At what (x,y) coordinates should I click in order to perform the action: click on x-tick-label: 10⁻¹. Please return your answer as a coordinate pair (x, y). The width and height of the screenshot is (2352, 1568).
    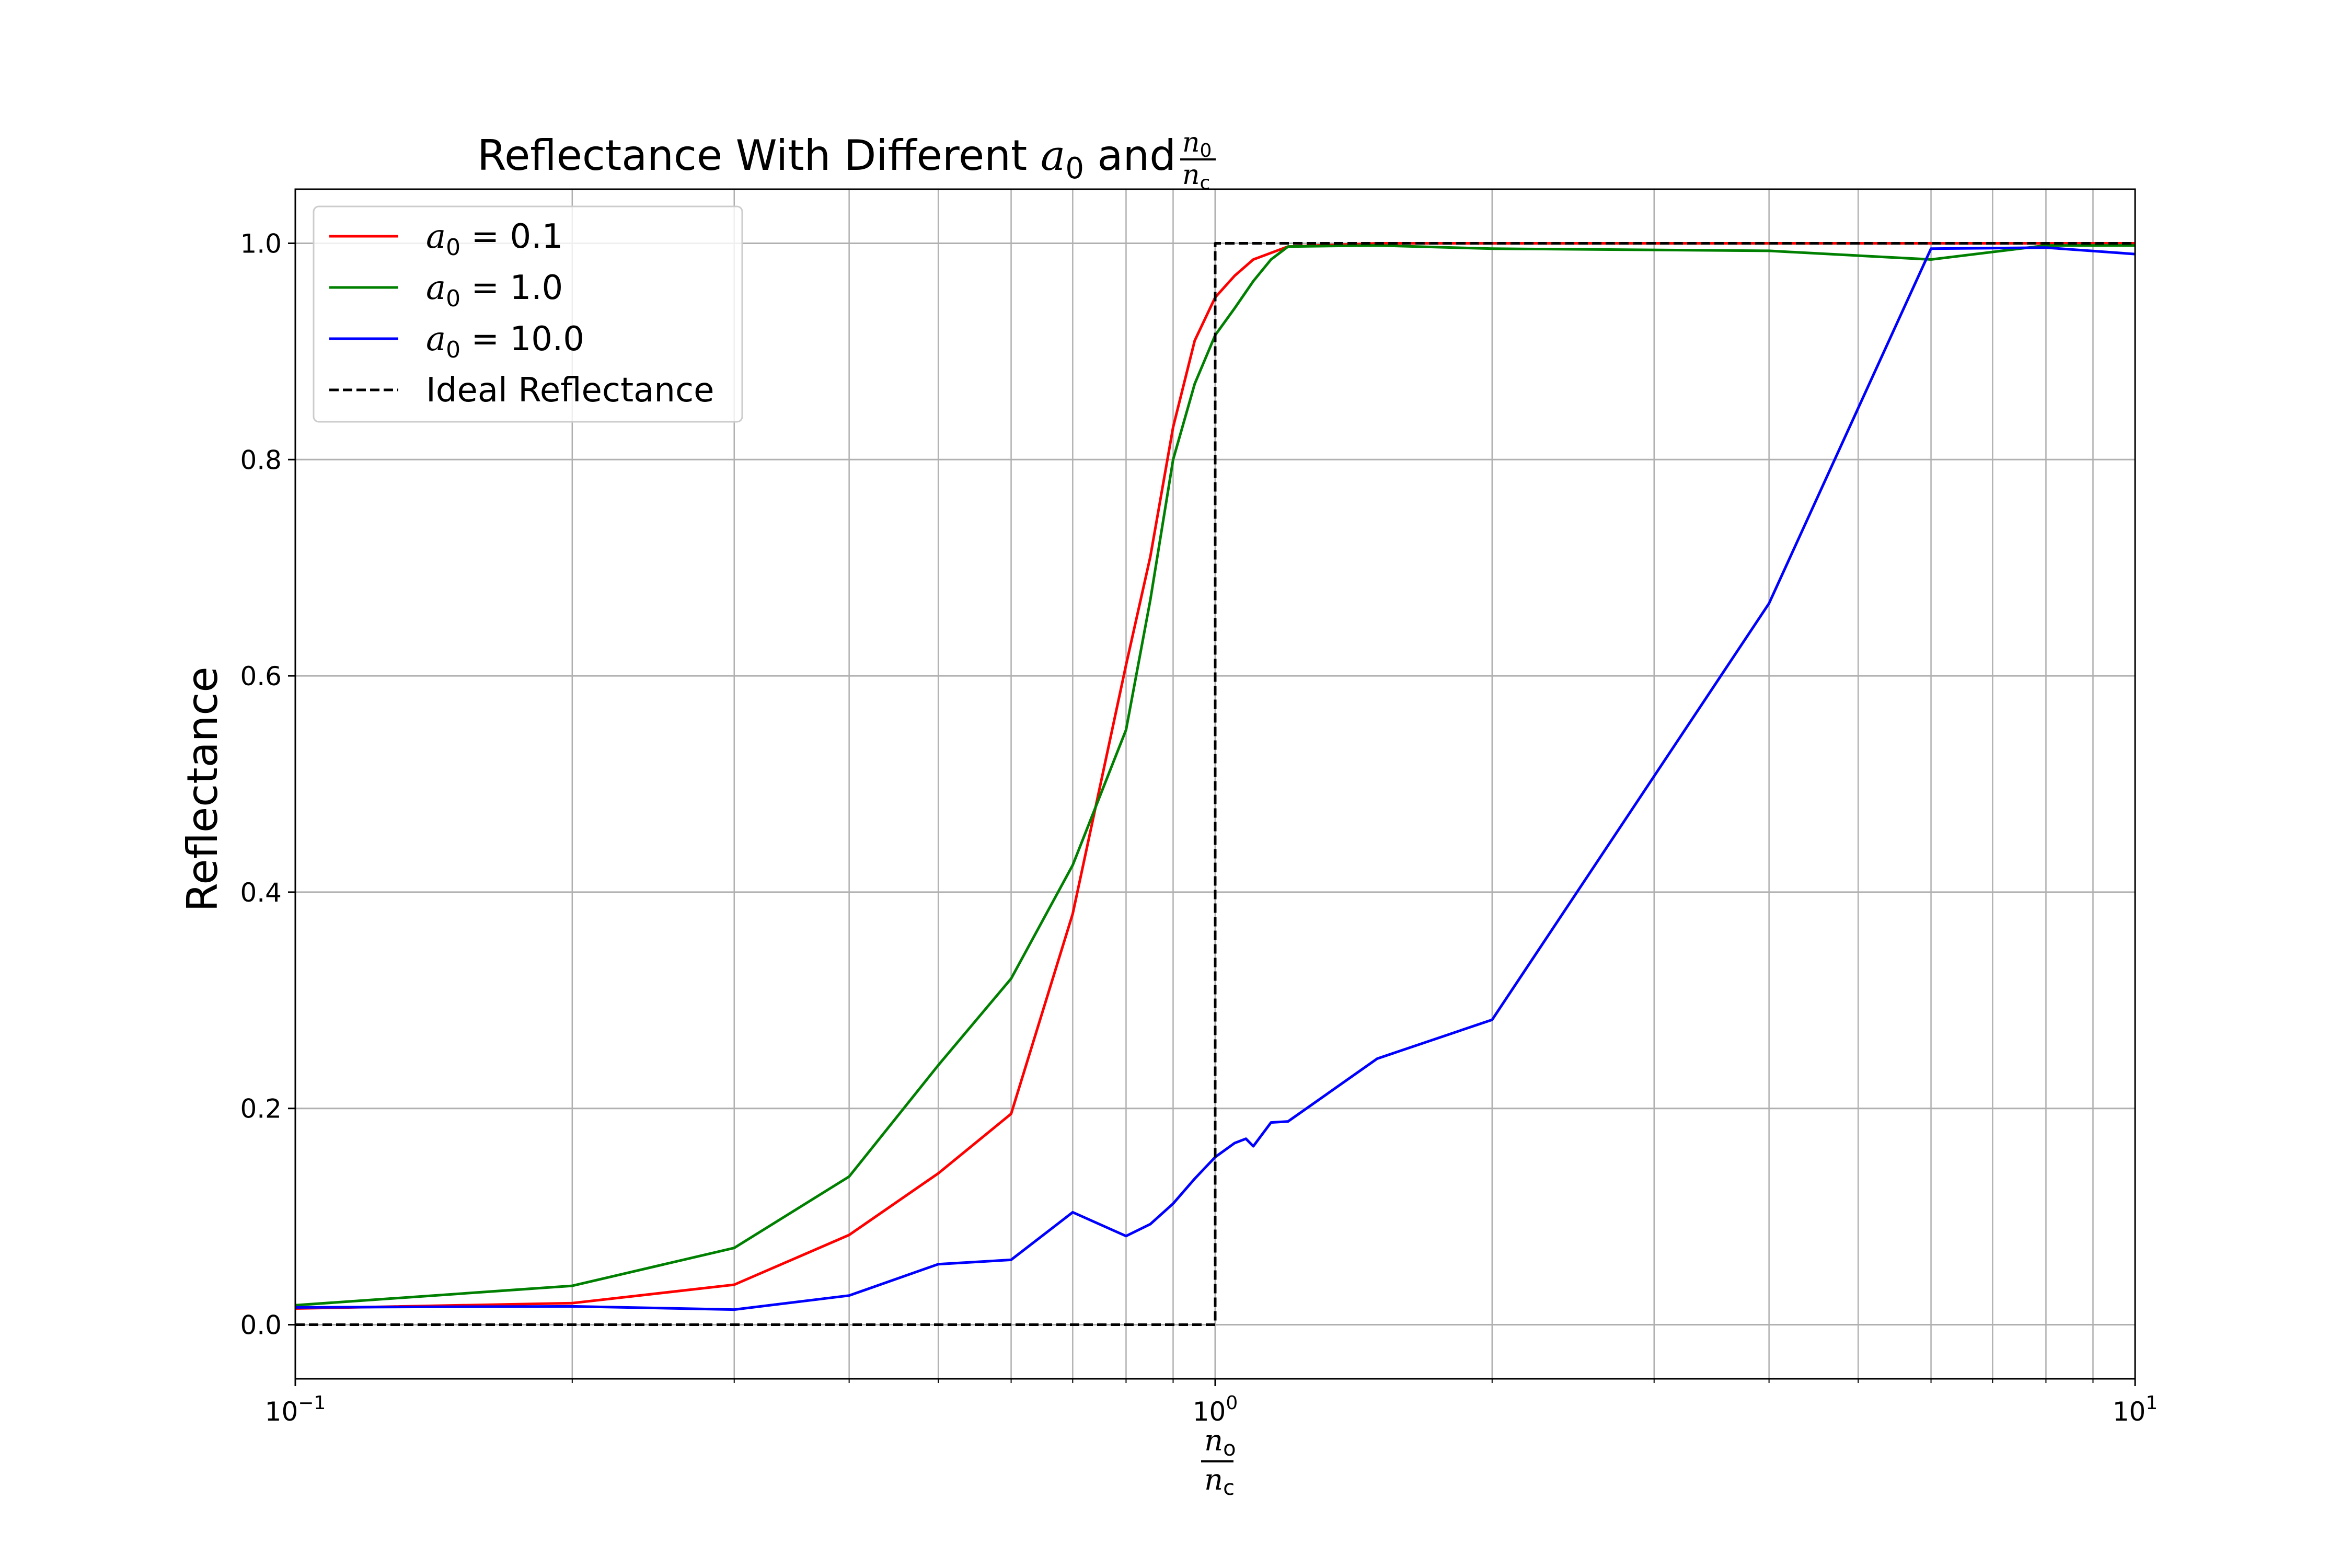
    Looking at the image, I should click on (295, 1409).